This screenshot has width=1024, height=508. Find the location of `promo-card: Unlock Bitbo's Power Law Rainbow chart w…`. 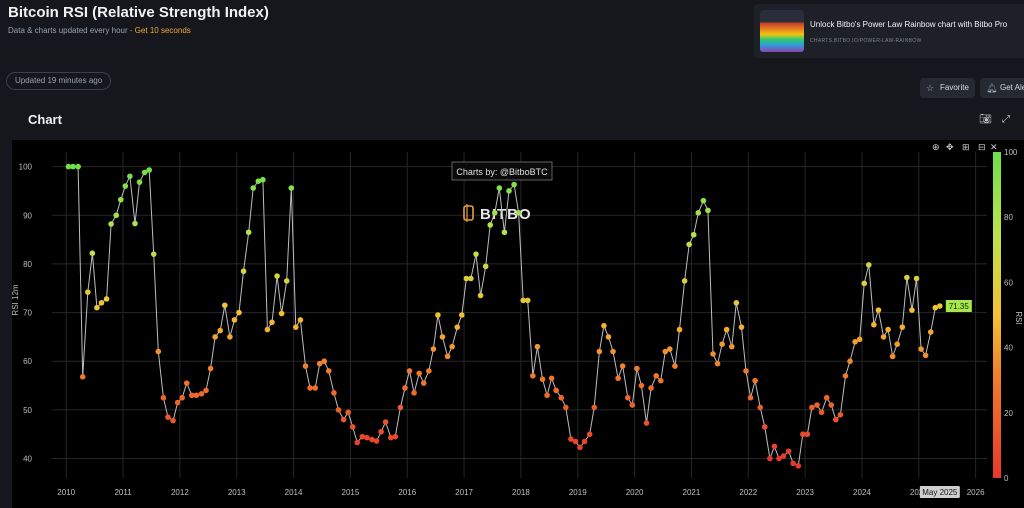

promo-card: Unlock Bitbo's Power Law Rainbow chart w… is located at coordinates (889, 31).